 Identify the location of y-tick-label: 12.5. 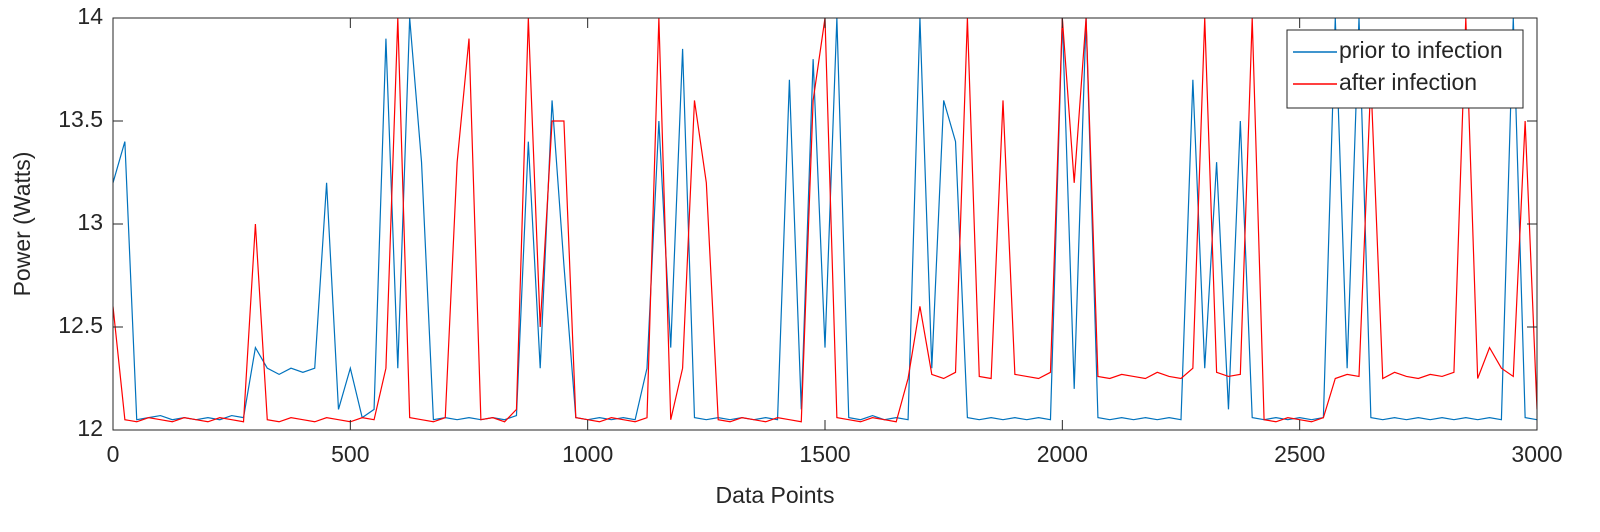
(80, 325).